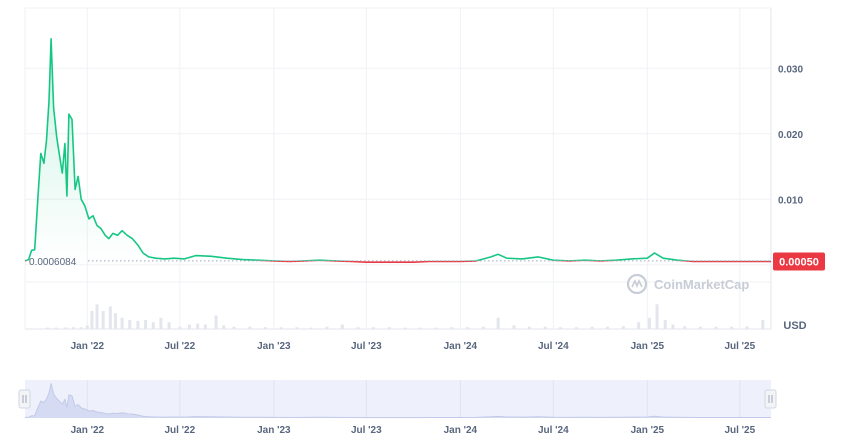 The image size is (848, 448). I want to click on start-price-label: 0.0006084, so click(53, 262).